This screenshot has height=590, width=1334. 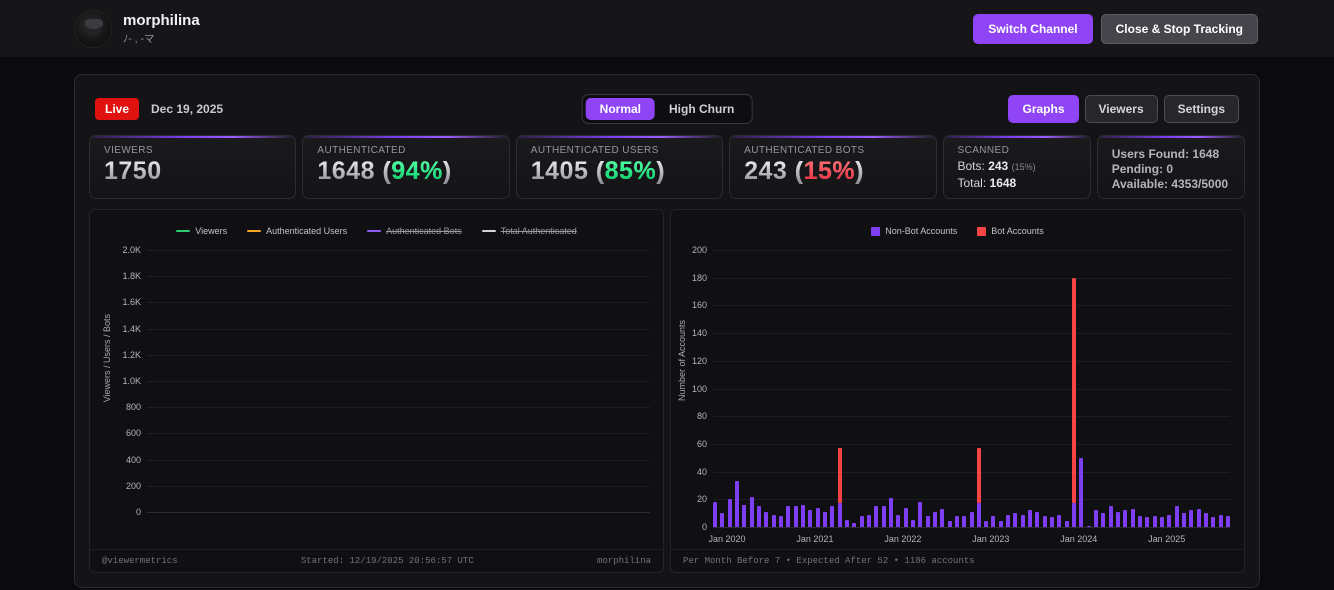 What do you see at coordinates (1121, 108) in the screenshot?
I see `tab-viewers: Viewers` at bounding box center [1121, 108].